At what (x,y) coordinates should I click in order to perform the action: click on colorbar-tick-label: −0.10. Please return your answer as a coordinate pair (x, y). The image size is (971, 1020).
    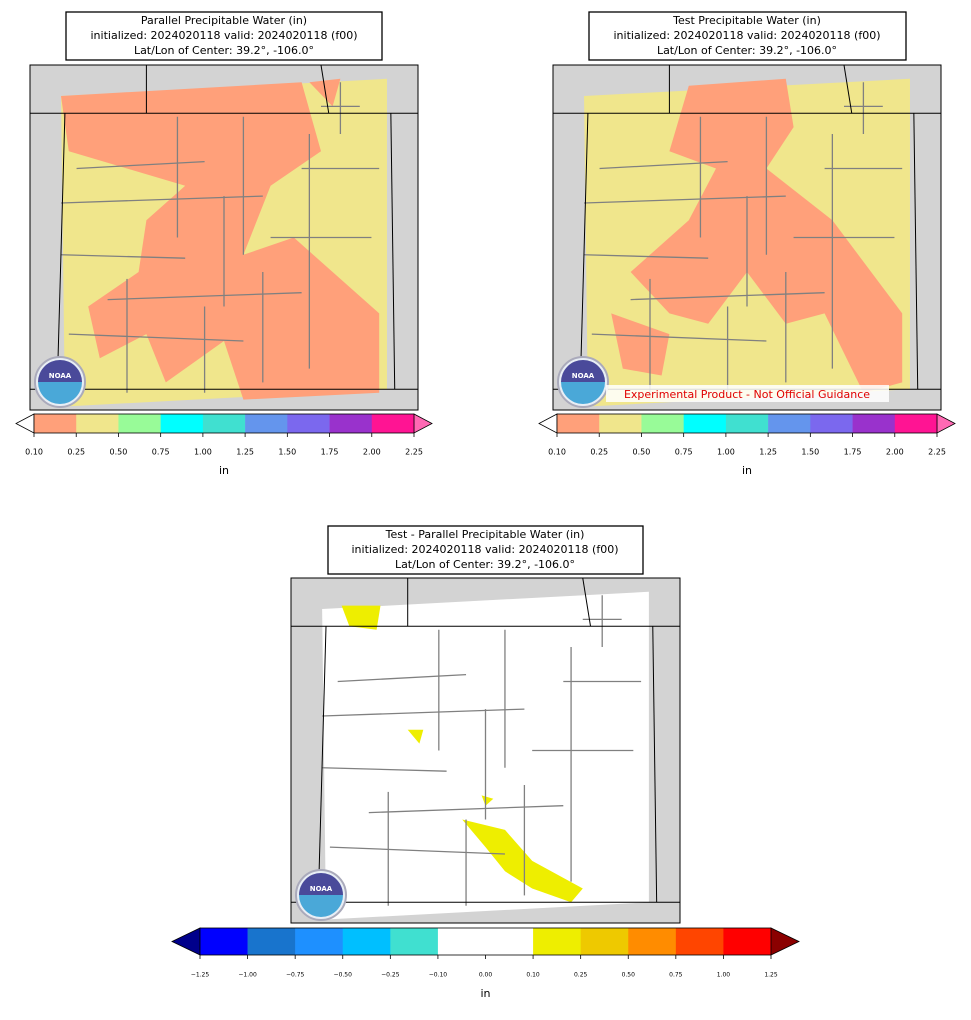
    Looking at the image, I should click on (438, 975).